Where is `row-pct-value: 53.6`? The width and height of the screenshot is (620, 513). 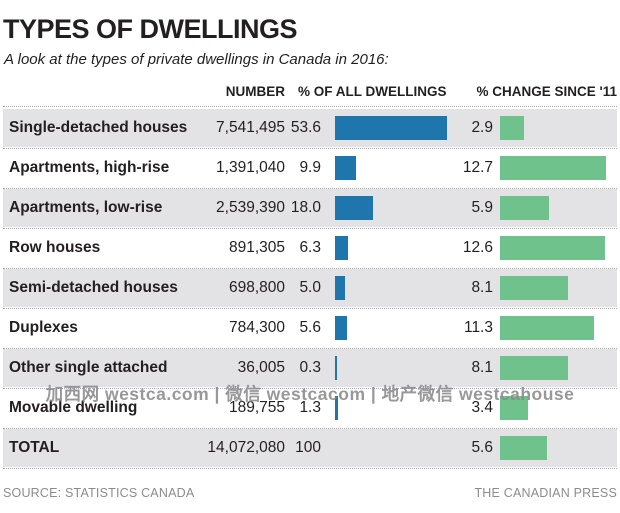 row-pct-value: 53.6 is located at coordinates (305, 127).